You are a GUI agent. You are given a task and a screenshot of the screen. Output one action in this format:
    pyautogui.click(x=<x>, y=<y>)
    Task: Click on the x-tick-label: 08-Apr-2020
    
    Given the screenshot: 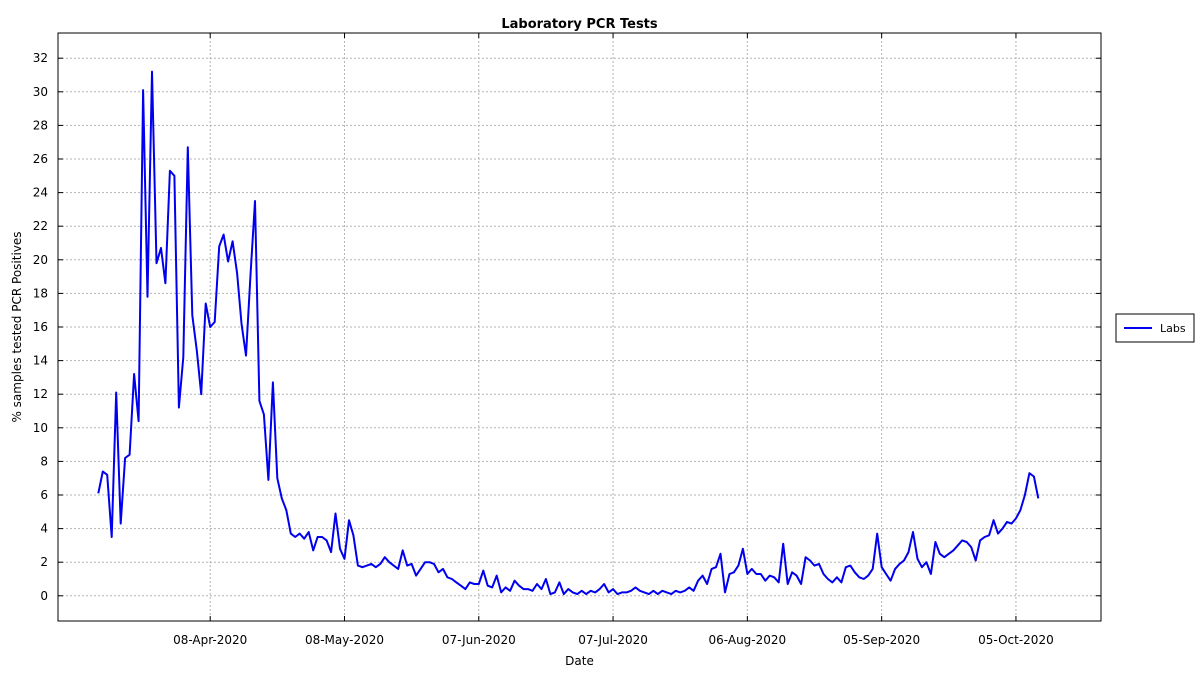 What is the action you would take?
    pyautogui.click(x=210, y=640)
    